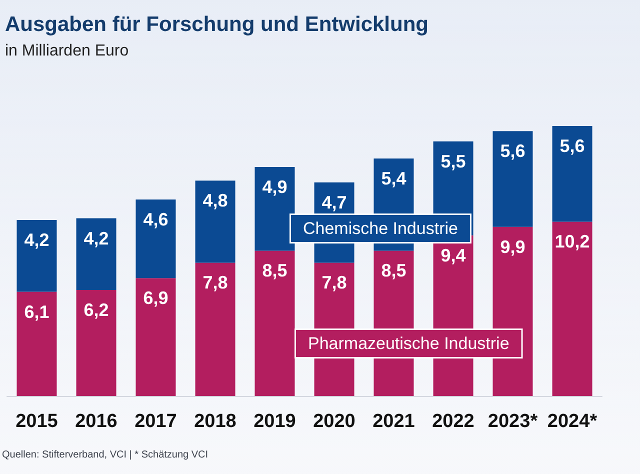 The width and height of the screenshot is (640, 474). Describe the element at coordinates (275, 421) in the screenshot. I see `x-tick-label: 2019` at that location.